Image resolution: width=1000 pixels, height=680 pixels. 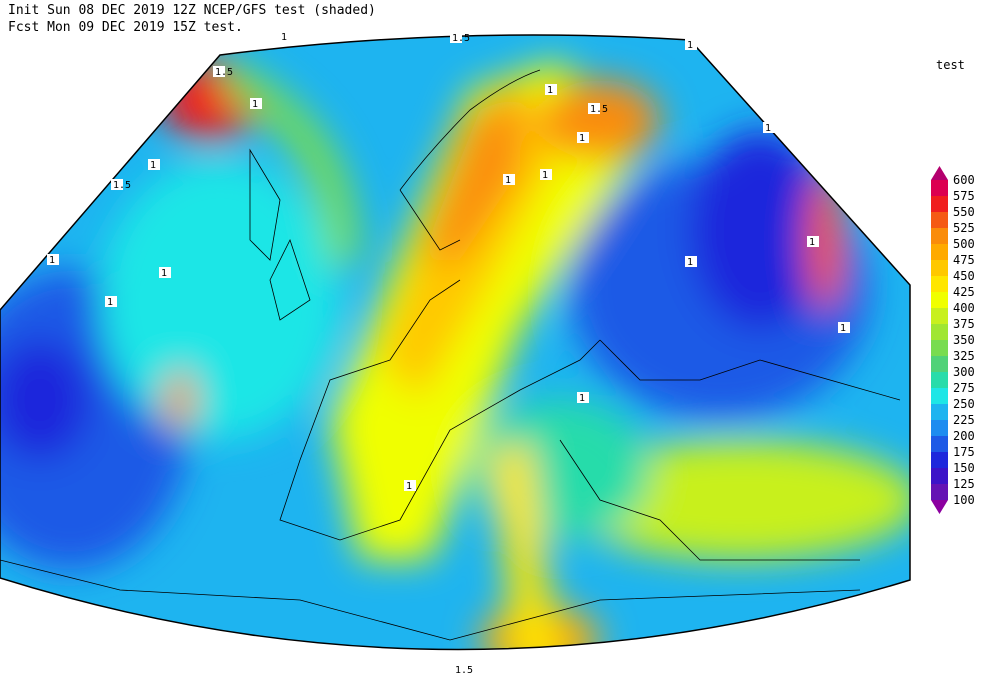 What do you see at coordinates (964, 324) in the screenshot?
I see `colorbar-label: 375` at bounding box center [964, 324].